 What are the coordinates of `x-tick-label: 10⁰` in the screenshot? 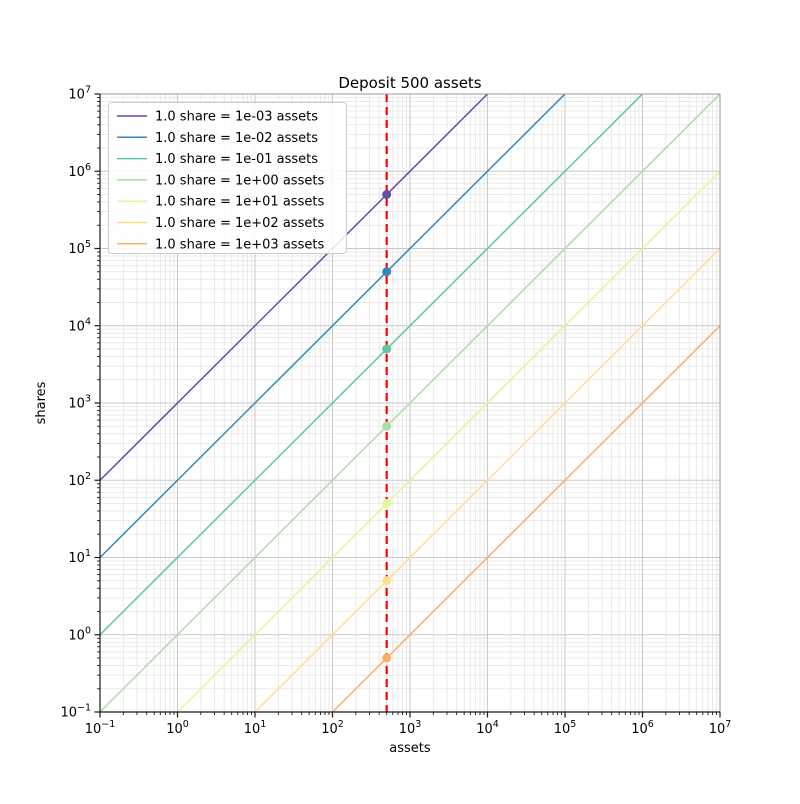 It's located at (177, 728).